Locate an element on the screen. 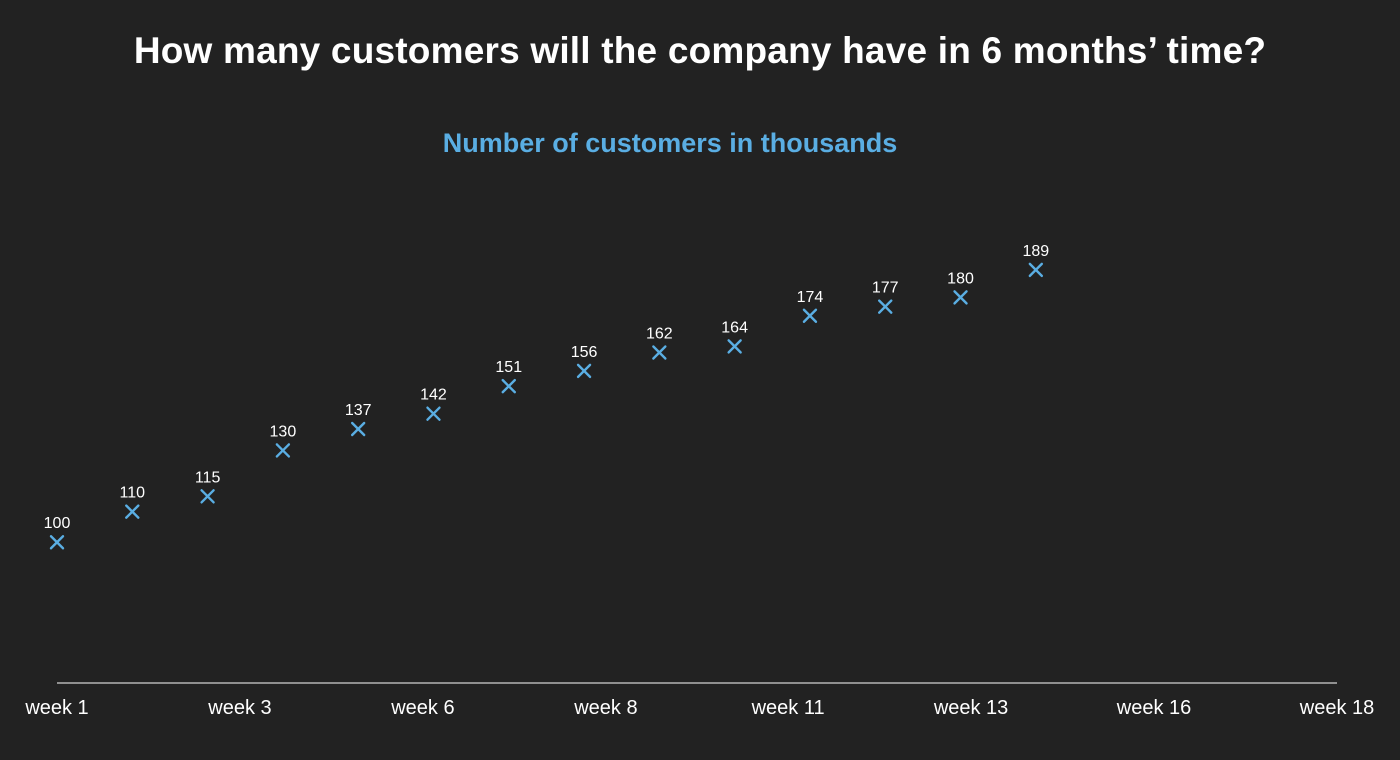  data-label: 137 is located at coordinates (358, 410).